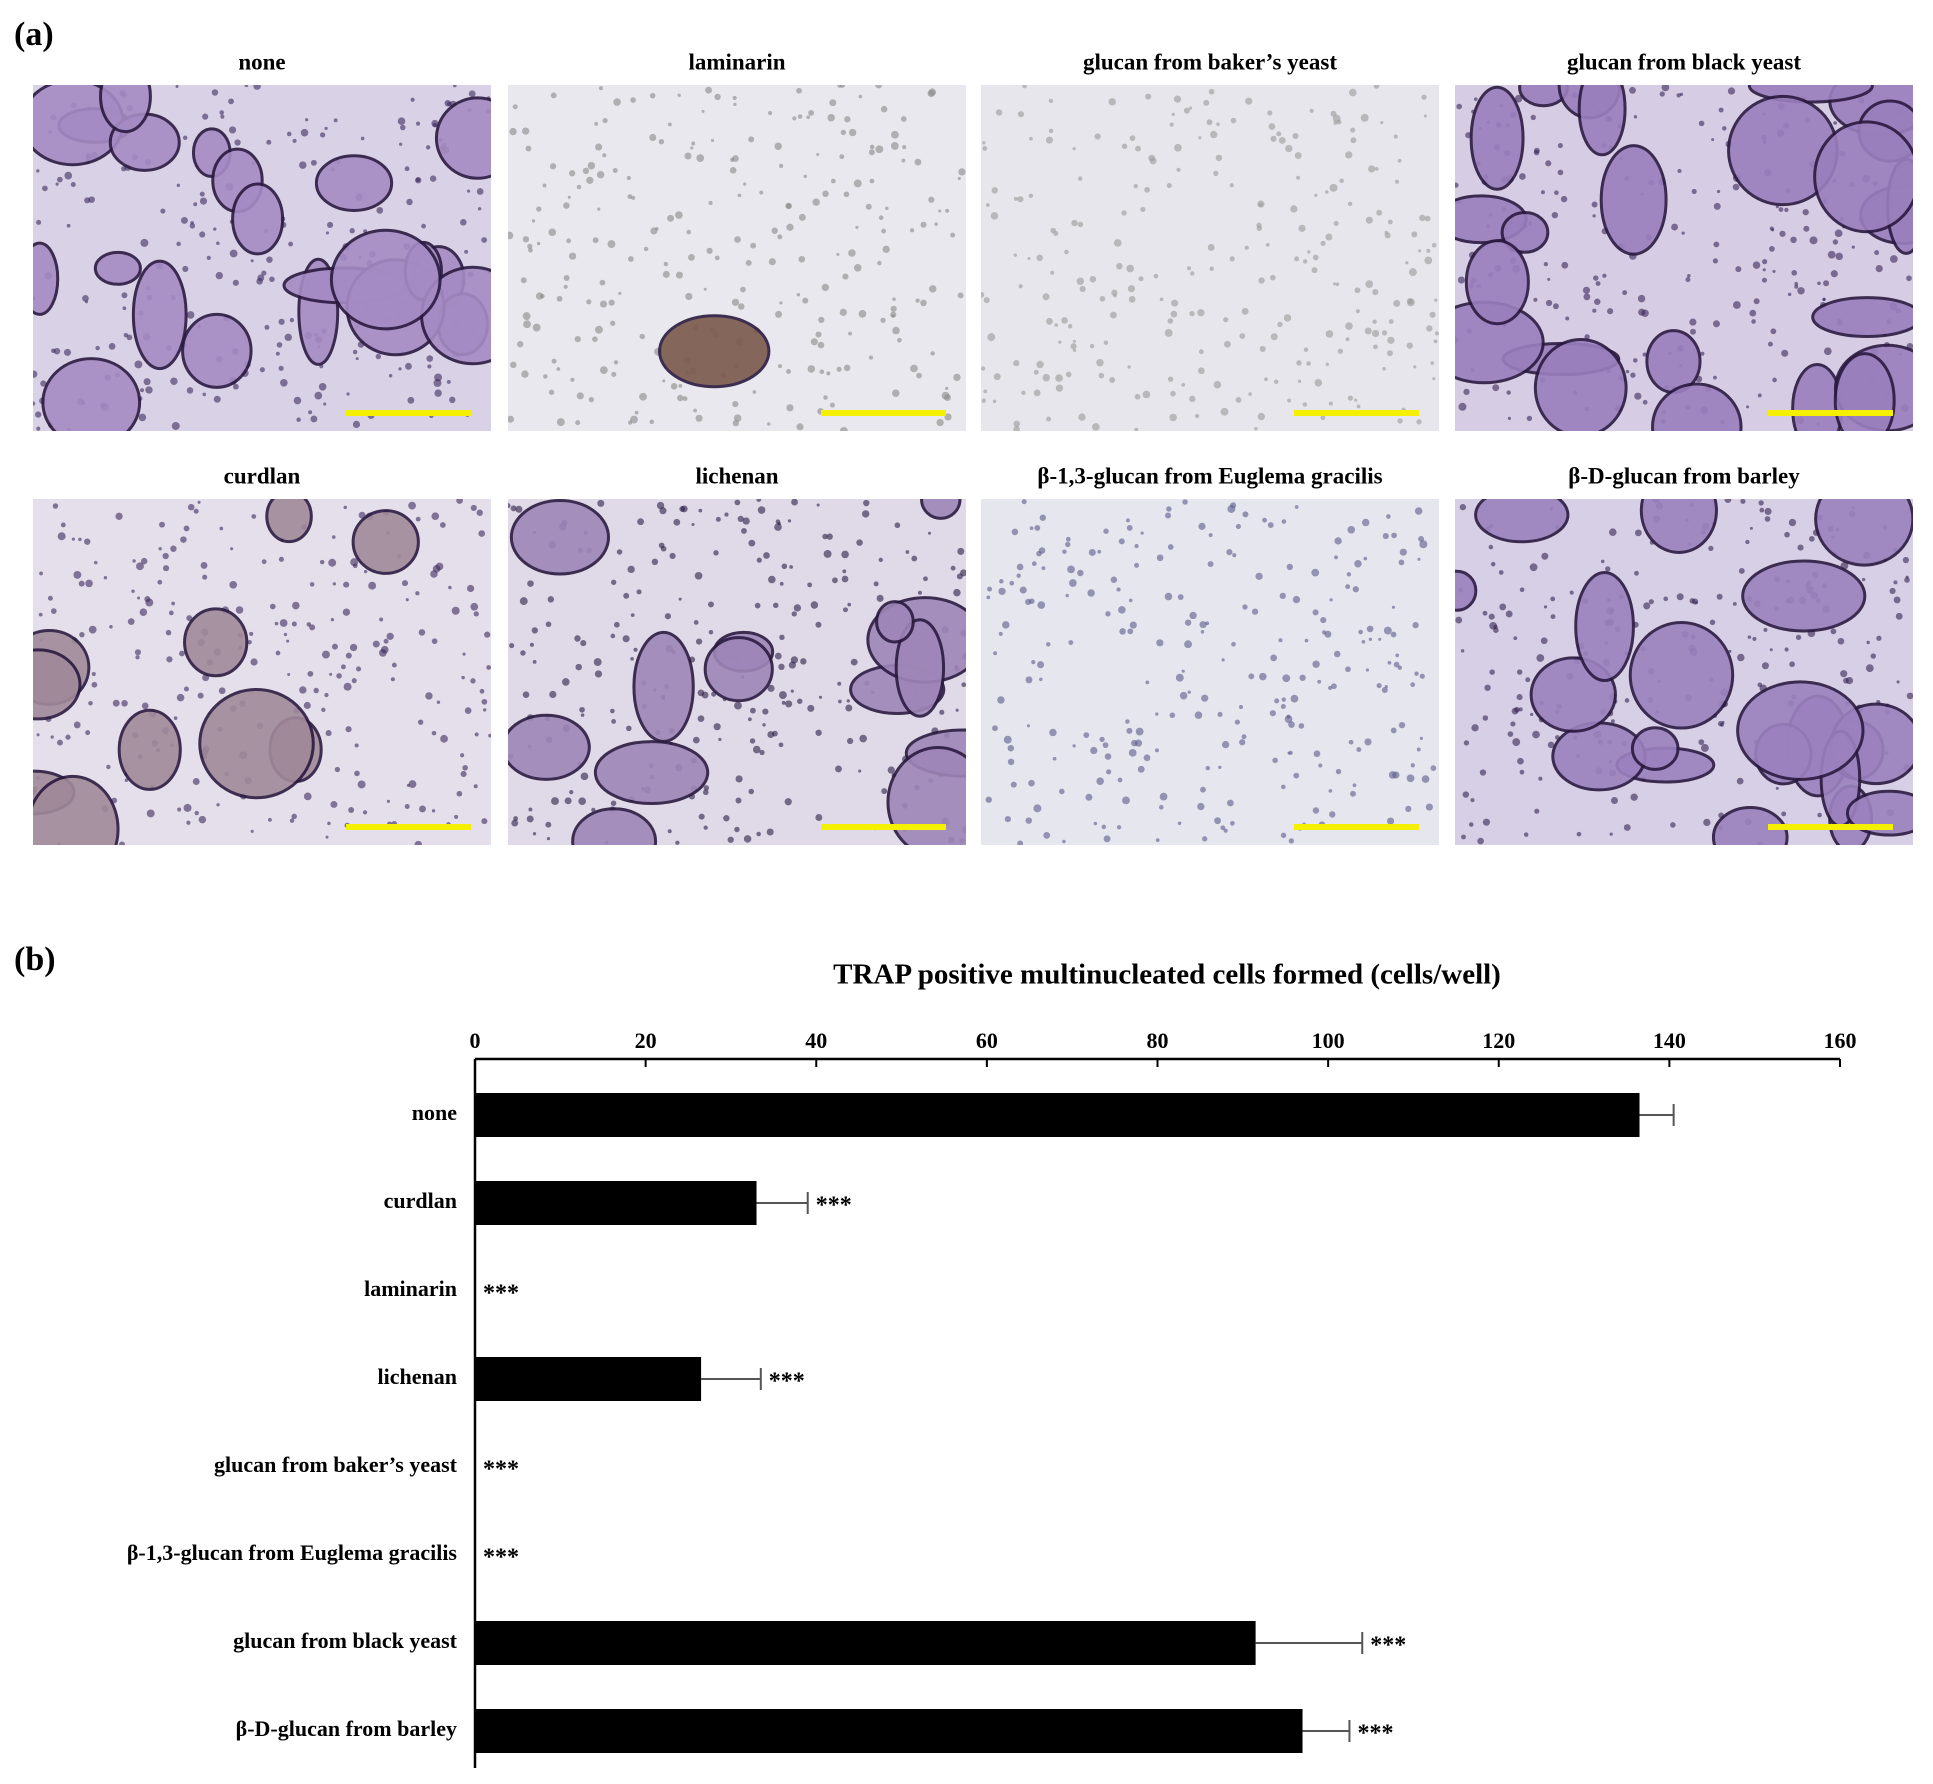 Image resolution: width=1933 pixels, height=1784 pixels. I want to click on image-title: lichenan, so click(736, 475).